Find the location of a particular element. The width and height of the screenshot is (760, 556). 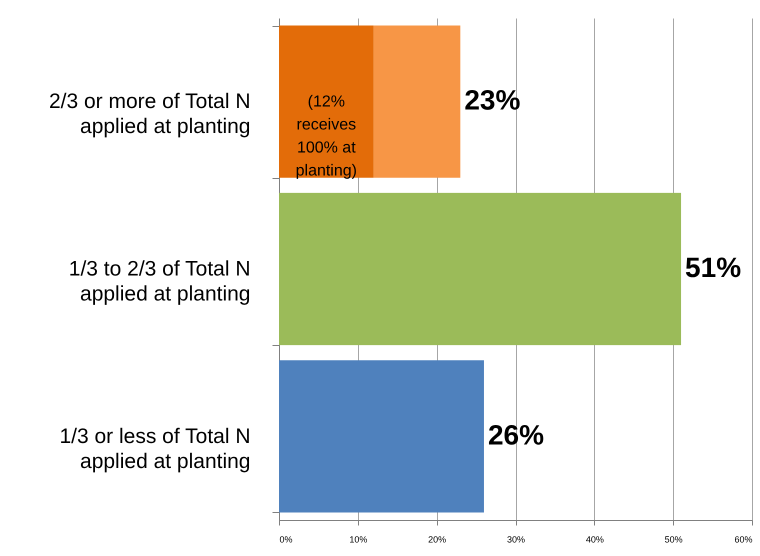

y-tick-label: 1/3 to 2/3 of Total N applied at planting is located at coordinates (159, 282).